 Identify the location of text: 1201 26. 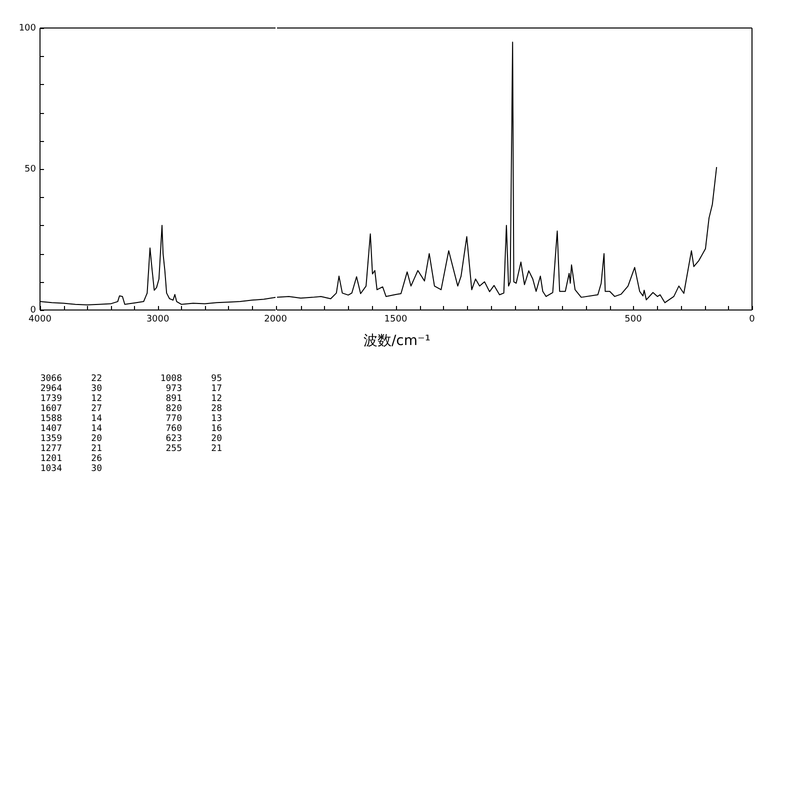
(71, 459).